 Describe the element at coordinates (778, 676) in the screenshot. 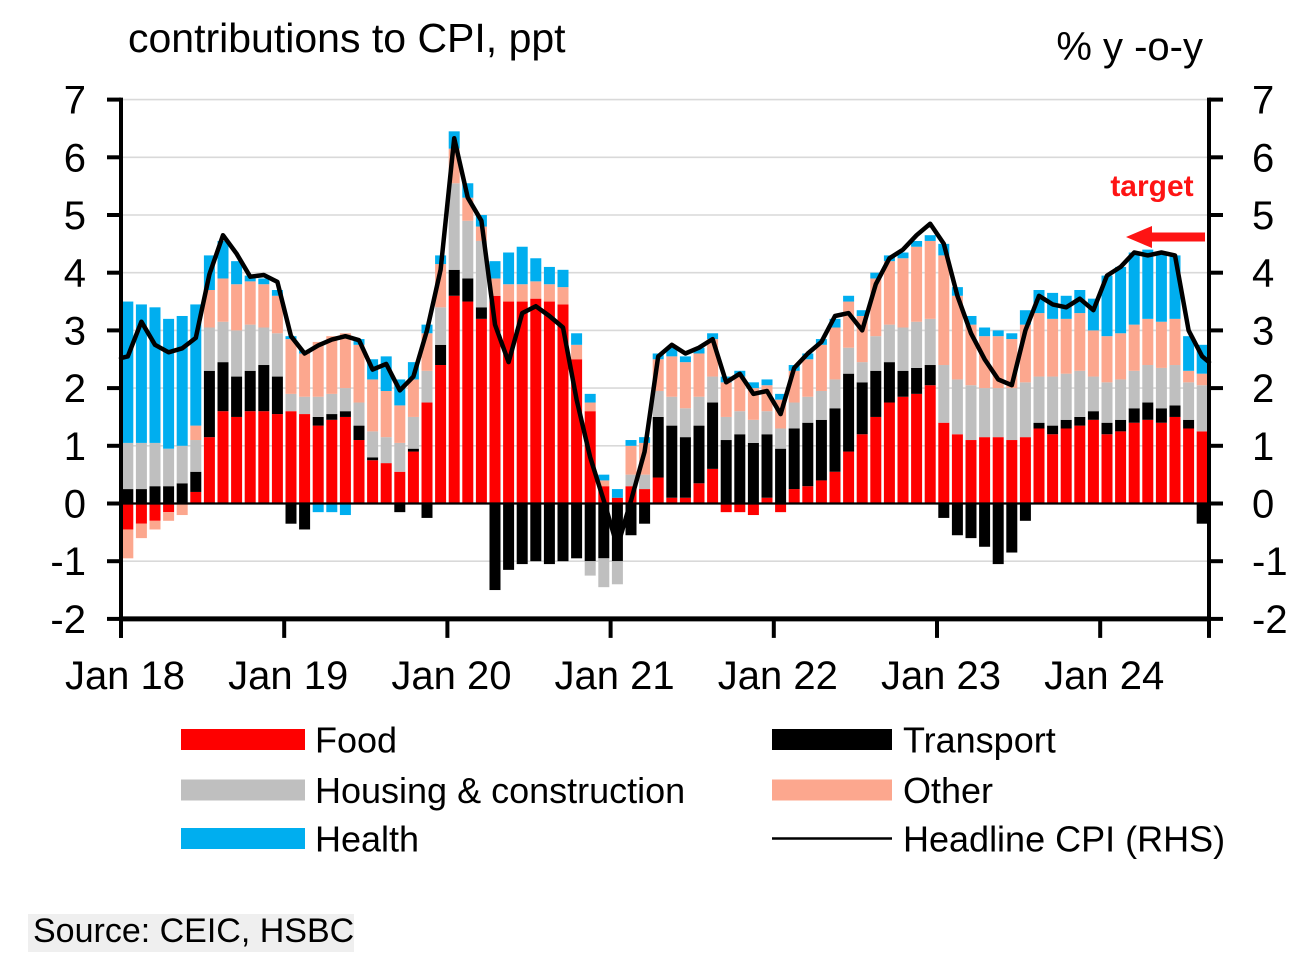

I see `svg-text: Jan 22` at that location.